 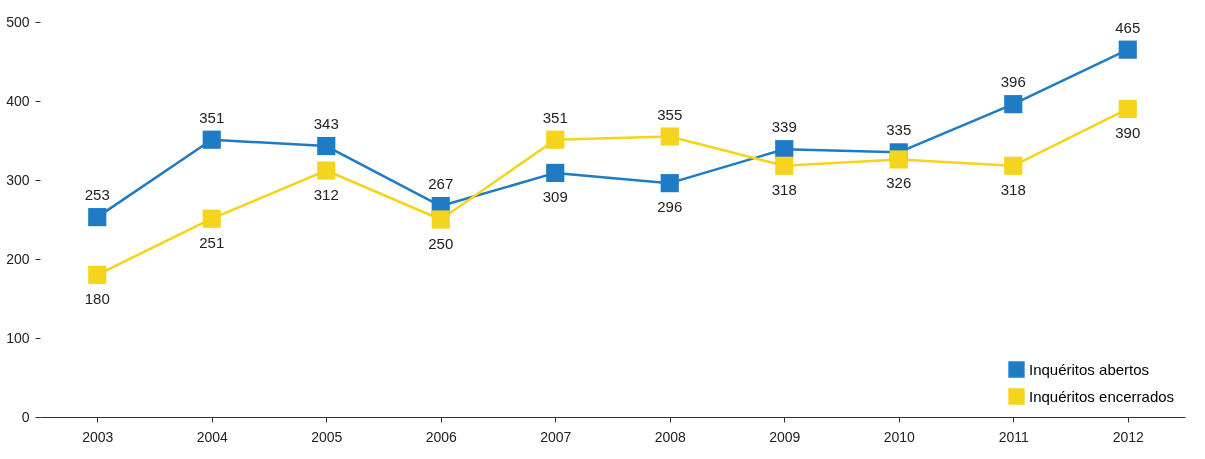 What do you see at coordinates (326, 194) in the screenshot?
I see `data-label: 312` at bounding box center [326, 194].